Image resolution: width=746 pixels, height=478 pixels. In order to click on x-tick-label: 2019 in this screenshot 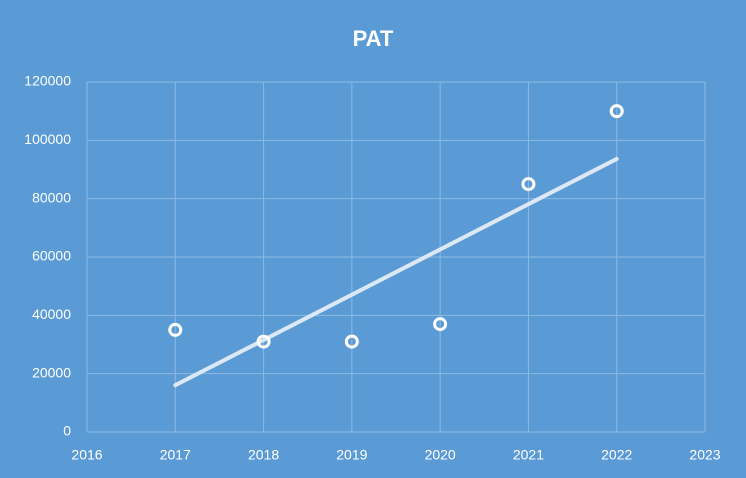, I will do `click(351, 455)`.